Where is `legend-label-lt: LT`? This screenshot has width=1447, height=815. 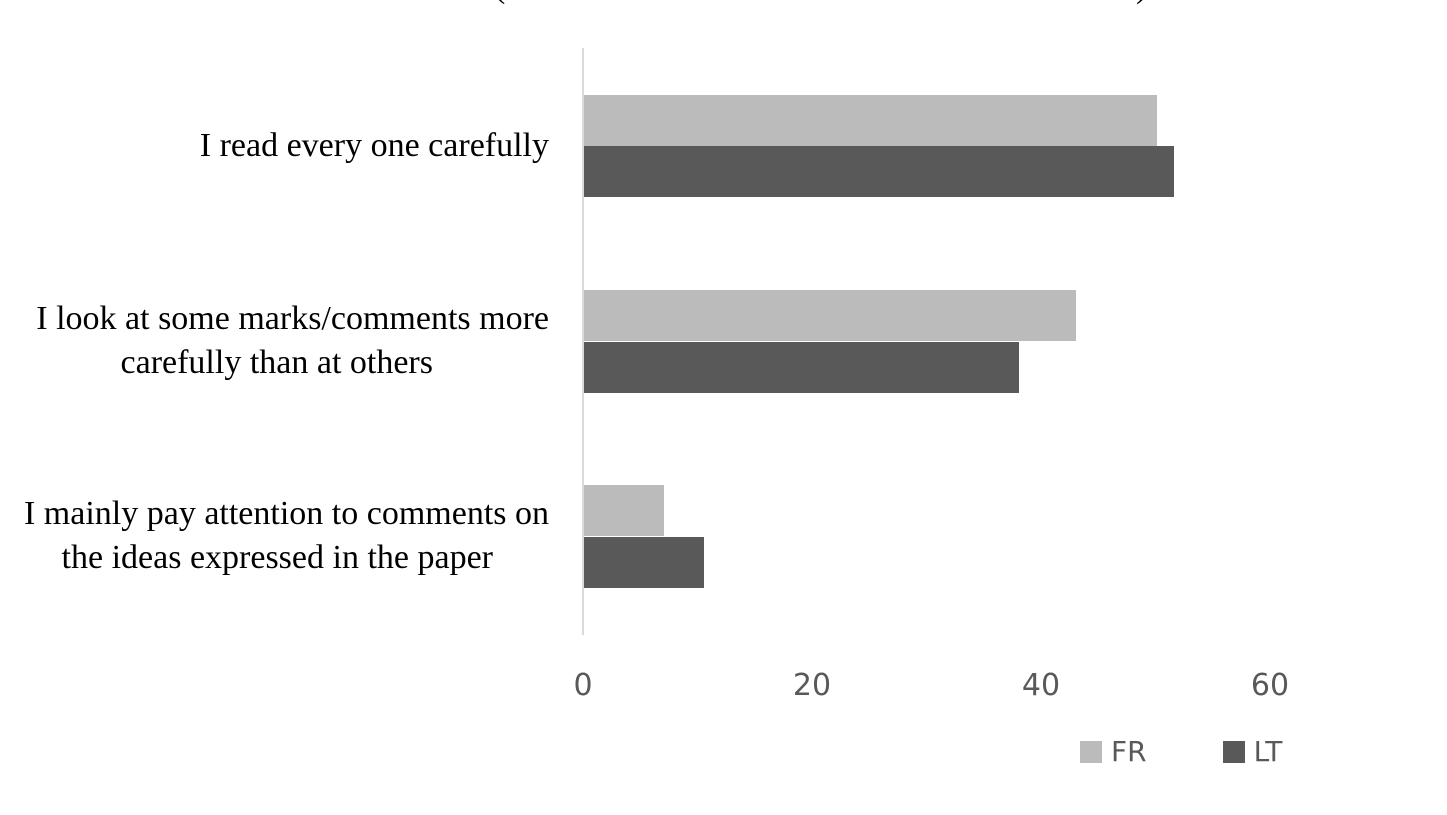 legend-label-lt: LT is located at coordinates (1268, 751).